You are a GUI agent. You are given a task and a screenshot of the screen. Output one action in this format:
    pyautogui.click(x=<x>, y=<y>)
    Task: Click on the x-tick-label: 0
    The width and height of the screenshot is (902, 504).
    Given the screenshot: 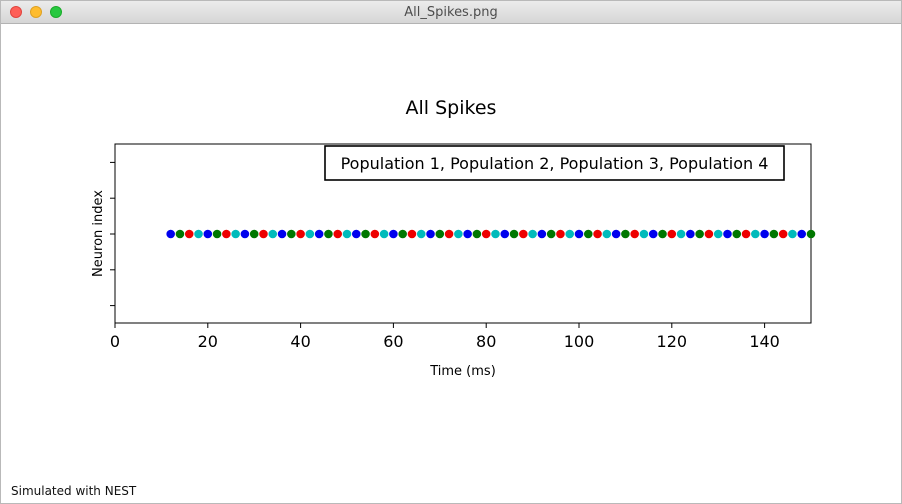 What is the action you would take?
    pyautogui.click(x=115, y=341)
    